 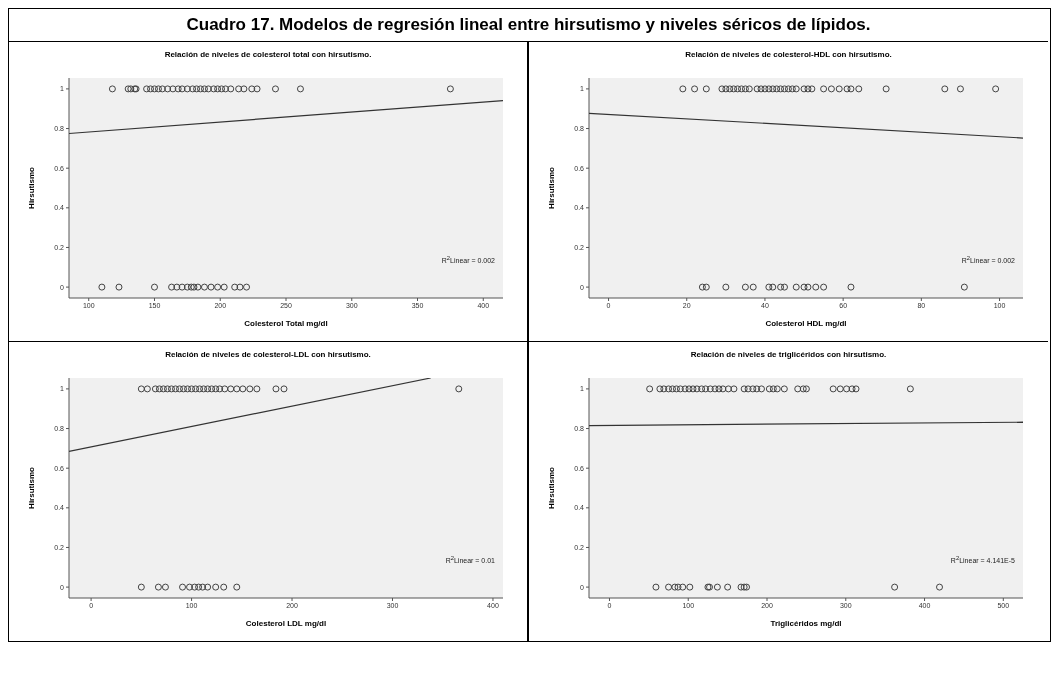 I want to click on chart-title: Relación de niveles de triglicéridos con hirsutismo., so click(x=788, y=355).